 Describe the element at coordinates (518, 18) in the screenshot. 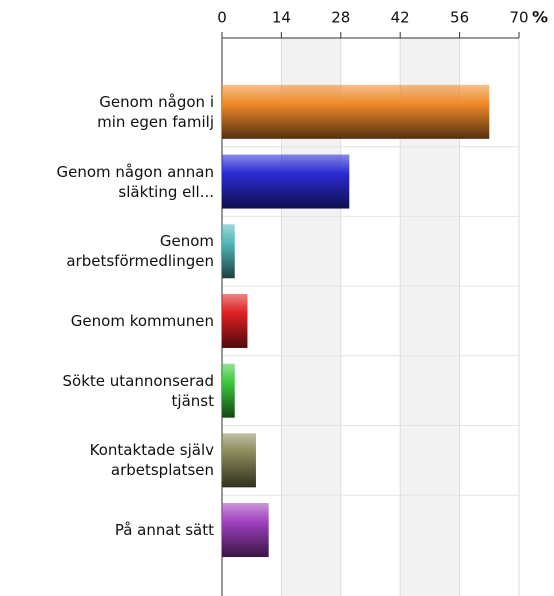

I see `x-tick-label: 70` at that location.